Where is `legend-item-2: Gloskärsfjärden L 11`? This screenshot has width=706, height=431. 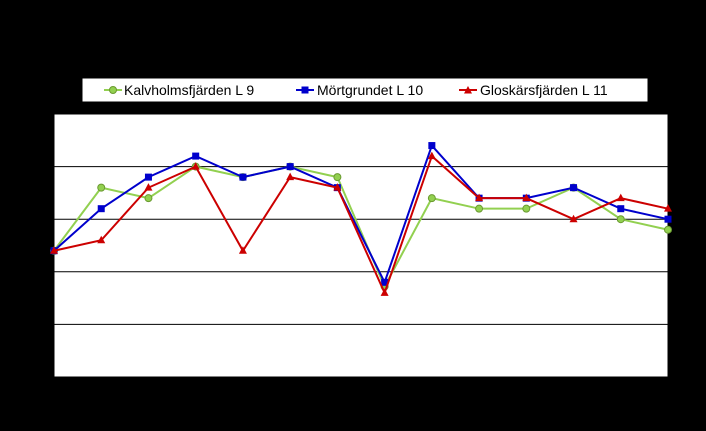 legend-item-2: Gloskärsfjärden L 11 is located at coordinates (533, 90).